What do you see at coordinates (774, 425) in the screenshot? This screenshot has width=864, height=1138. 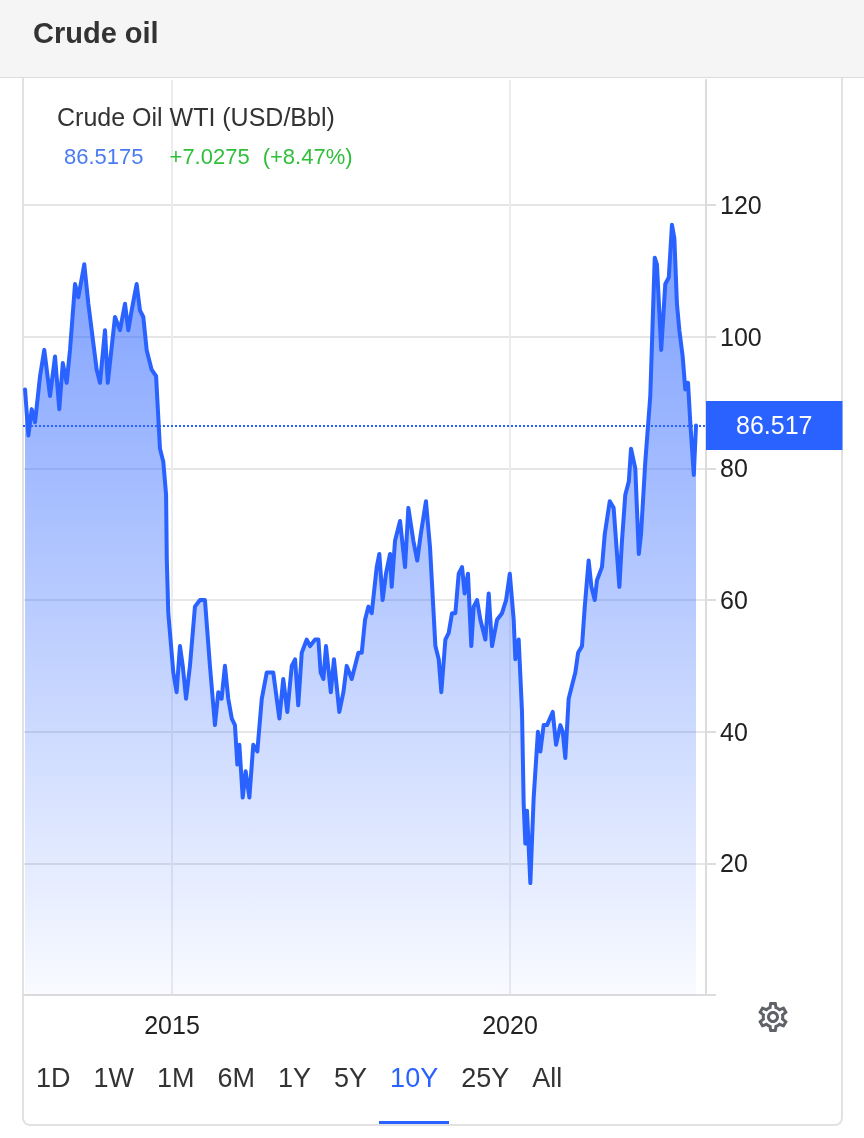 I see `ref-line-label: 86.517` at bounding box center [774, 425].